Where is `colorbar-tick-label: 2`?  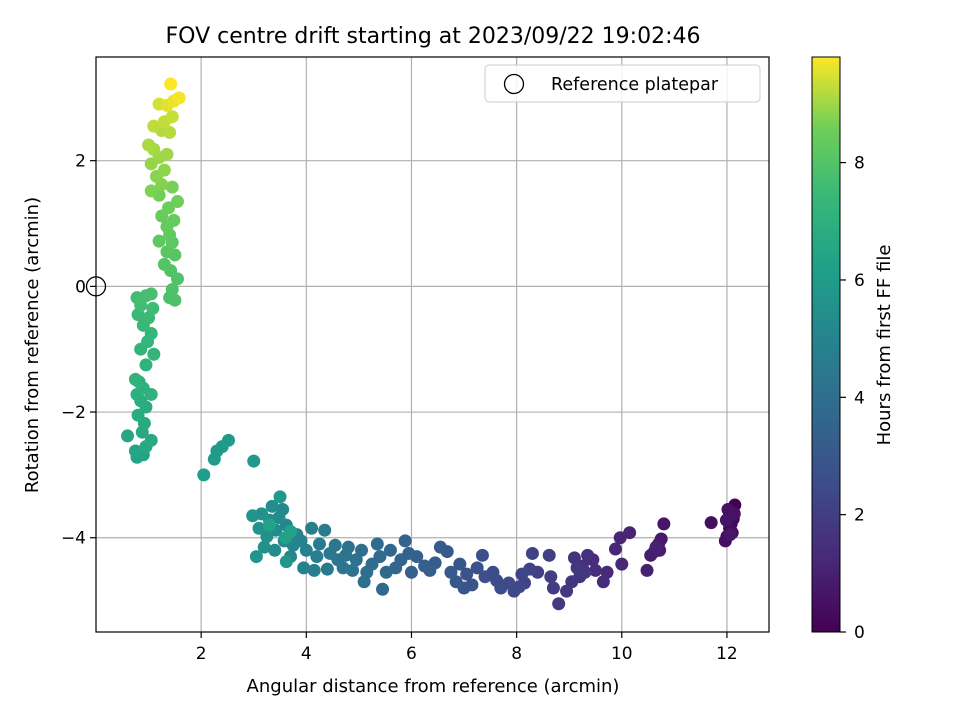
colorbar-tick-label: 2 is located at coordinates (859, 516).